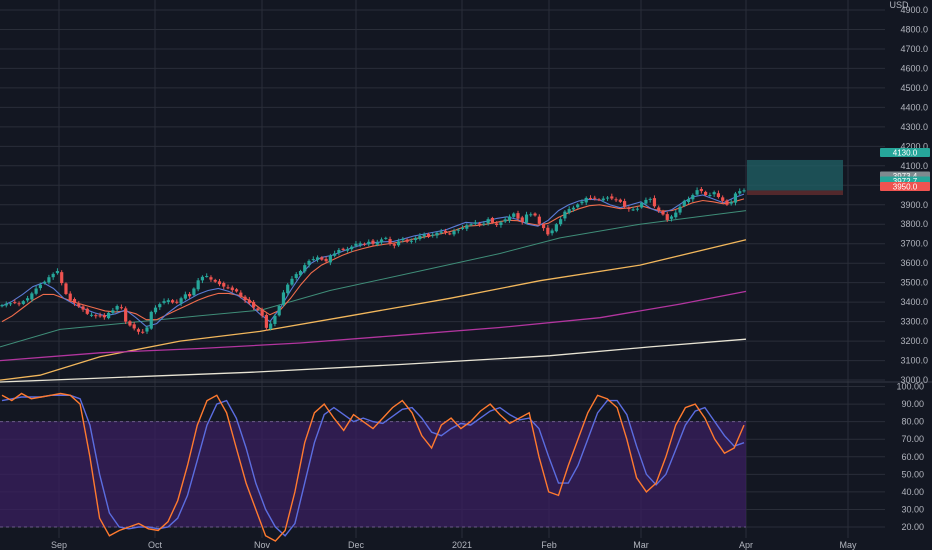 This screenshot has height=550, width=932. Describe the element at coordinates (914, 166) in the screenshot. I see `price-tick-label: 4100.0` at that location.